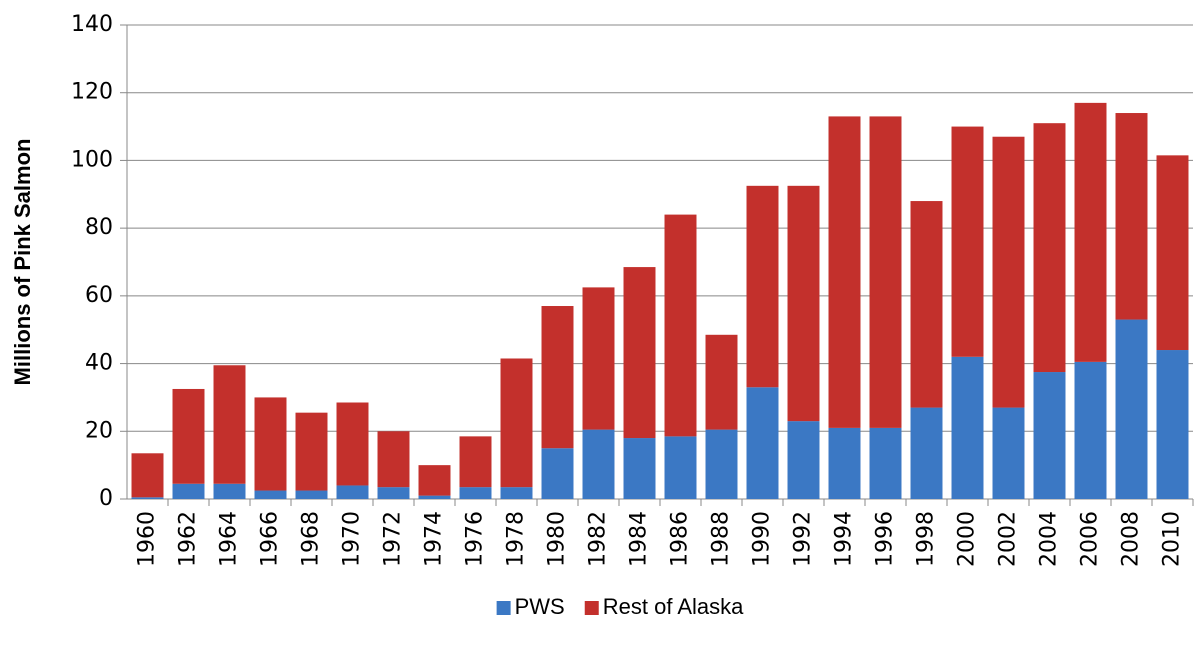  What do you see at coordinates (99, 430) in the screenshot?
I see `y-tick-label: 20` at bounding box center [99, 430].